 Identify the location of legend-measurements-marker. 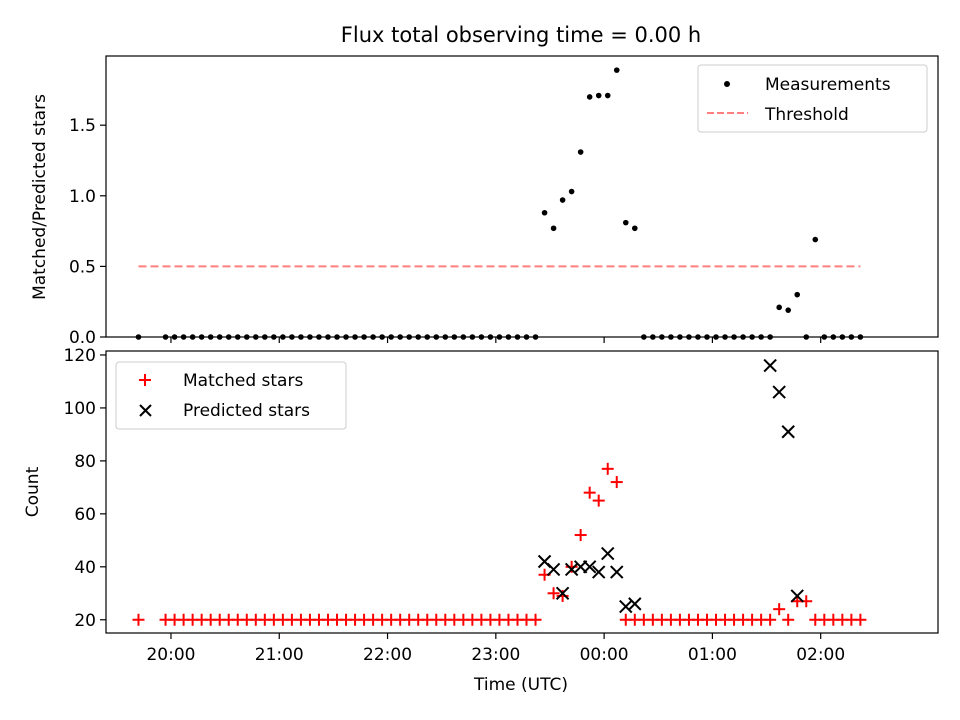
(727, 84).